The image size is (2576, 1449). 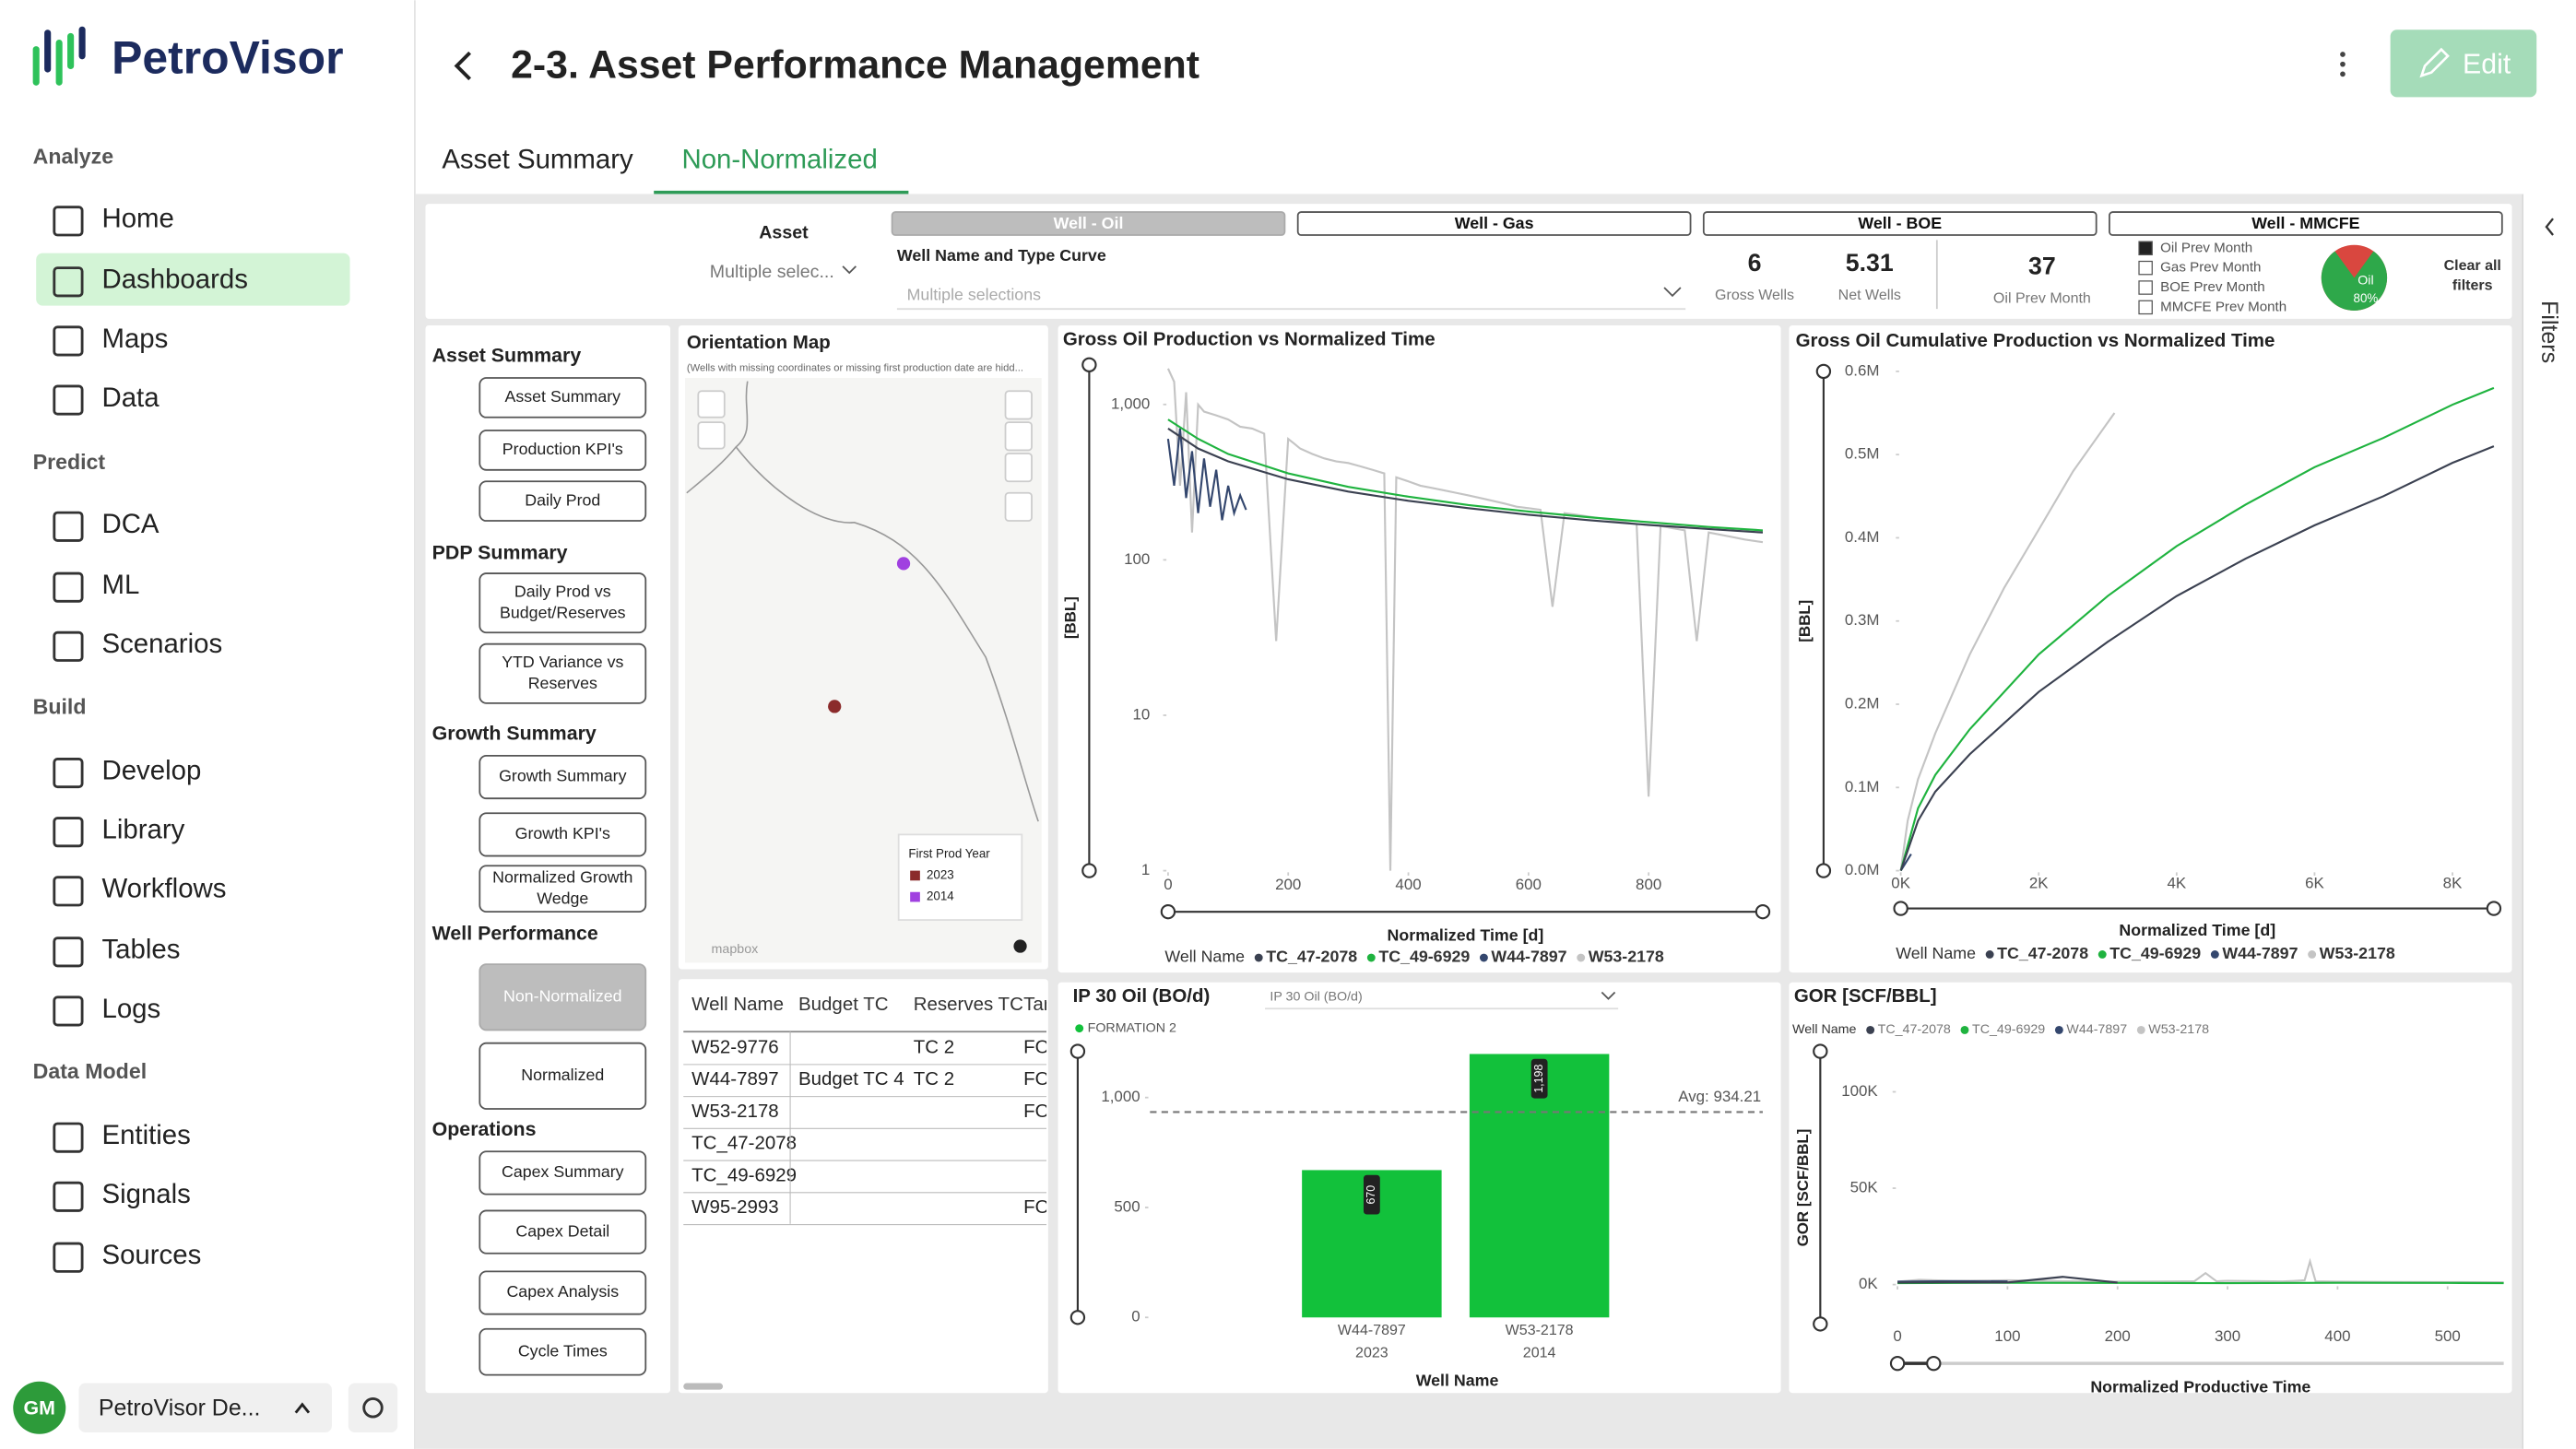 I want to click on nav-item: Home, so click(x=137, y=219).